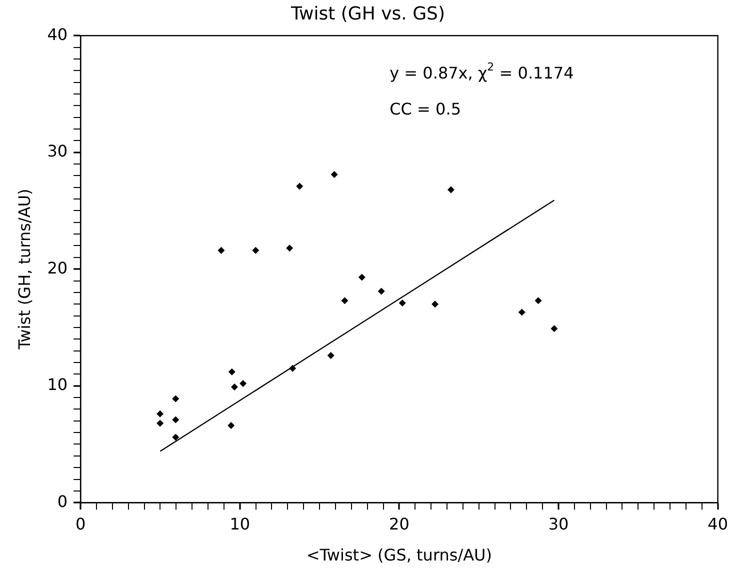 The height and width of the screenshot is (576, 734). I want to click on chart-title: Twist (GH vs. GS), so click(367, 13).